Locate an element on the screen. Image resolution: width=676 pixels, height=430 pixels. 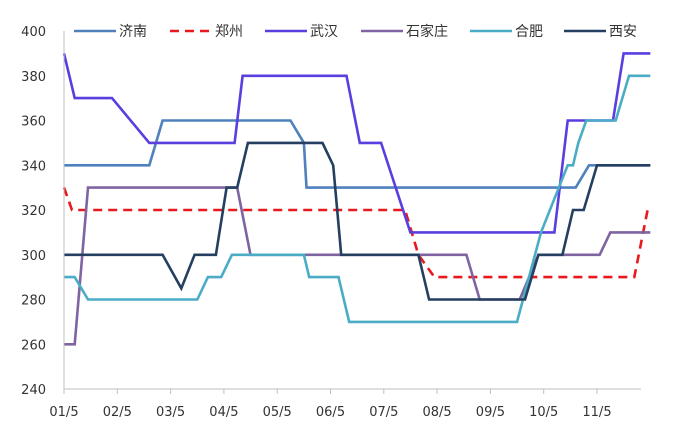
x-tick-label: 04/5 is located at coordinates (223, 412).